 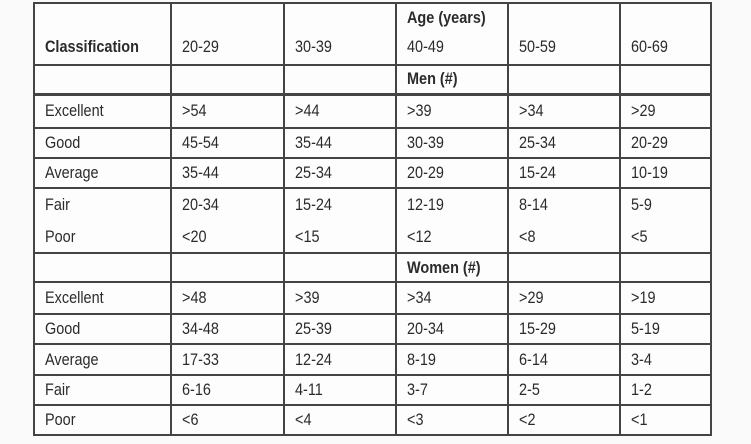 What do you see at coordinates (665, 420) in the screenshot?
I see `value-cell: <1` at bounding box center [665, 420].